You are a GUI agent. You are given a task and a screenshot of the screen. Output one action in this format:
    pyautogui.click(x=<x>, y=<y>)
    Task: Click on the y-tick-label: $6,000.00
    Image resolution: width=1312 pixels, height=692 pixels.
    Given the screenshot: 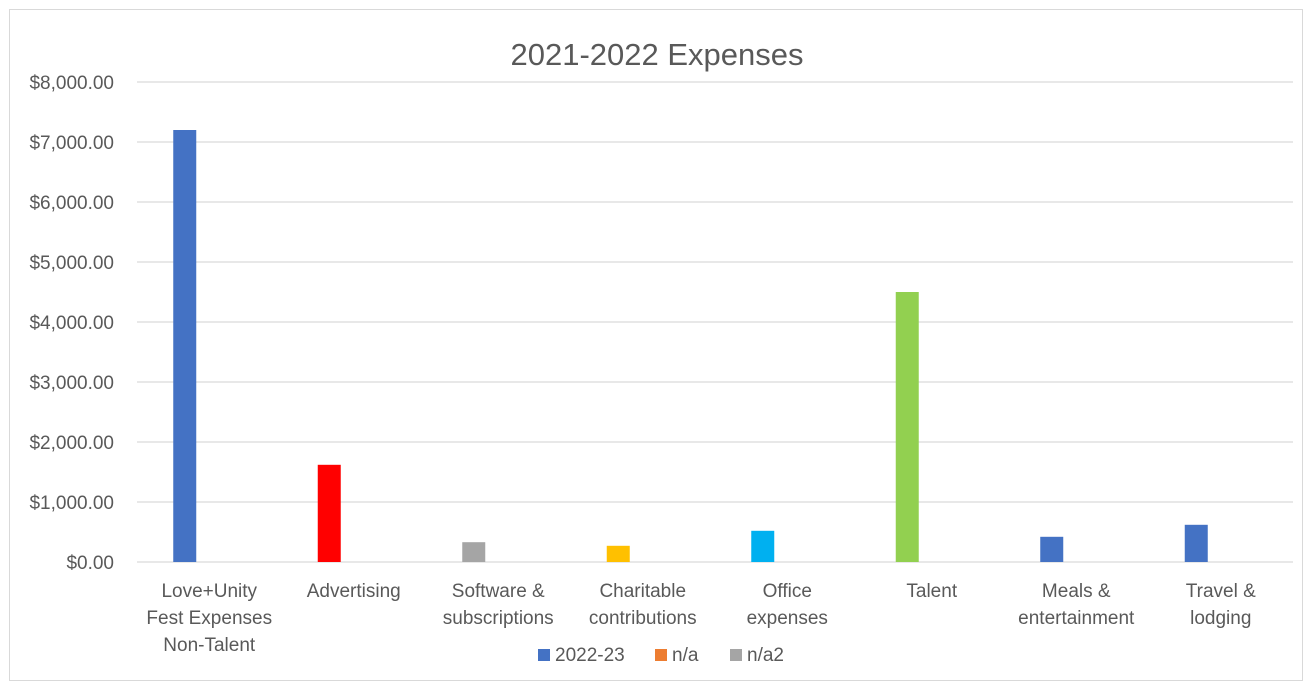 What is the action you would take?
    pyautogui.click(x=71, y=203)
    